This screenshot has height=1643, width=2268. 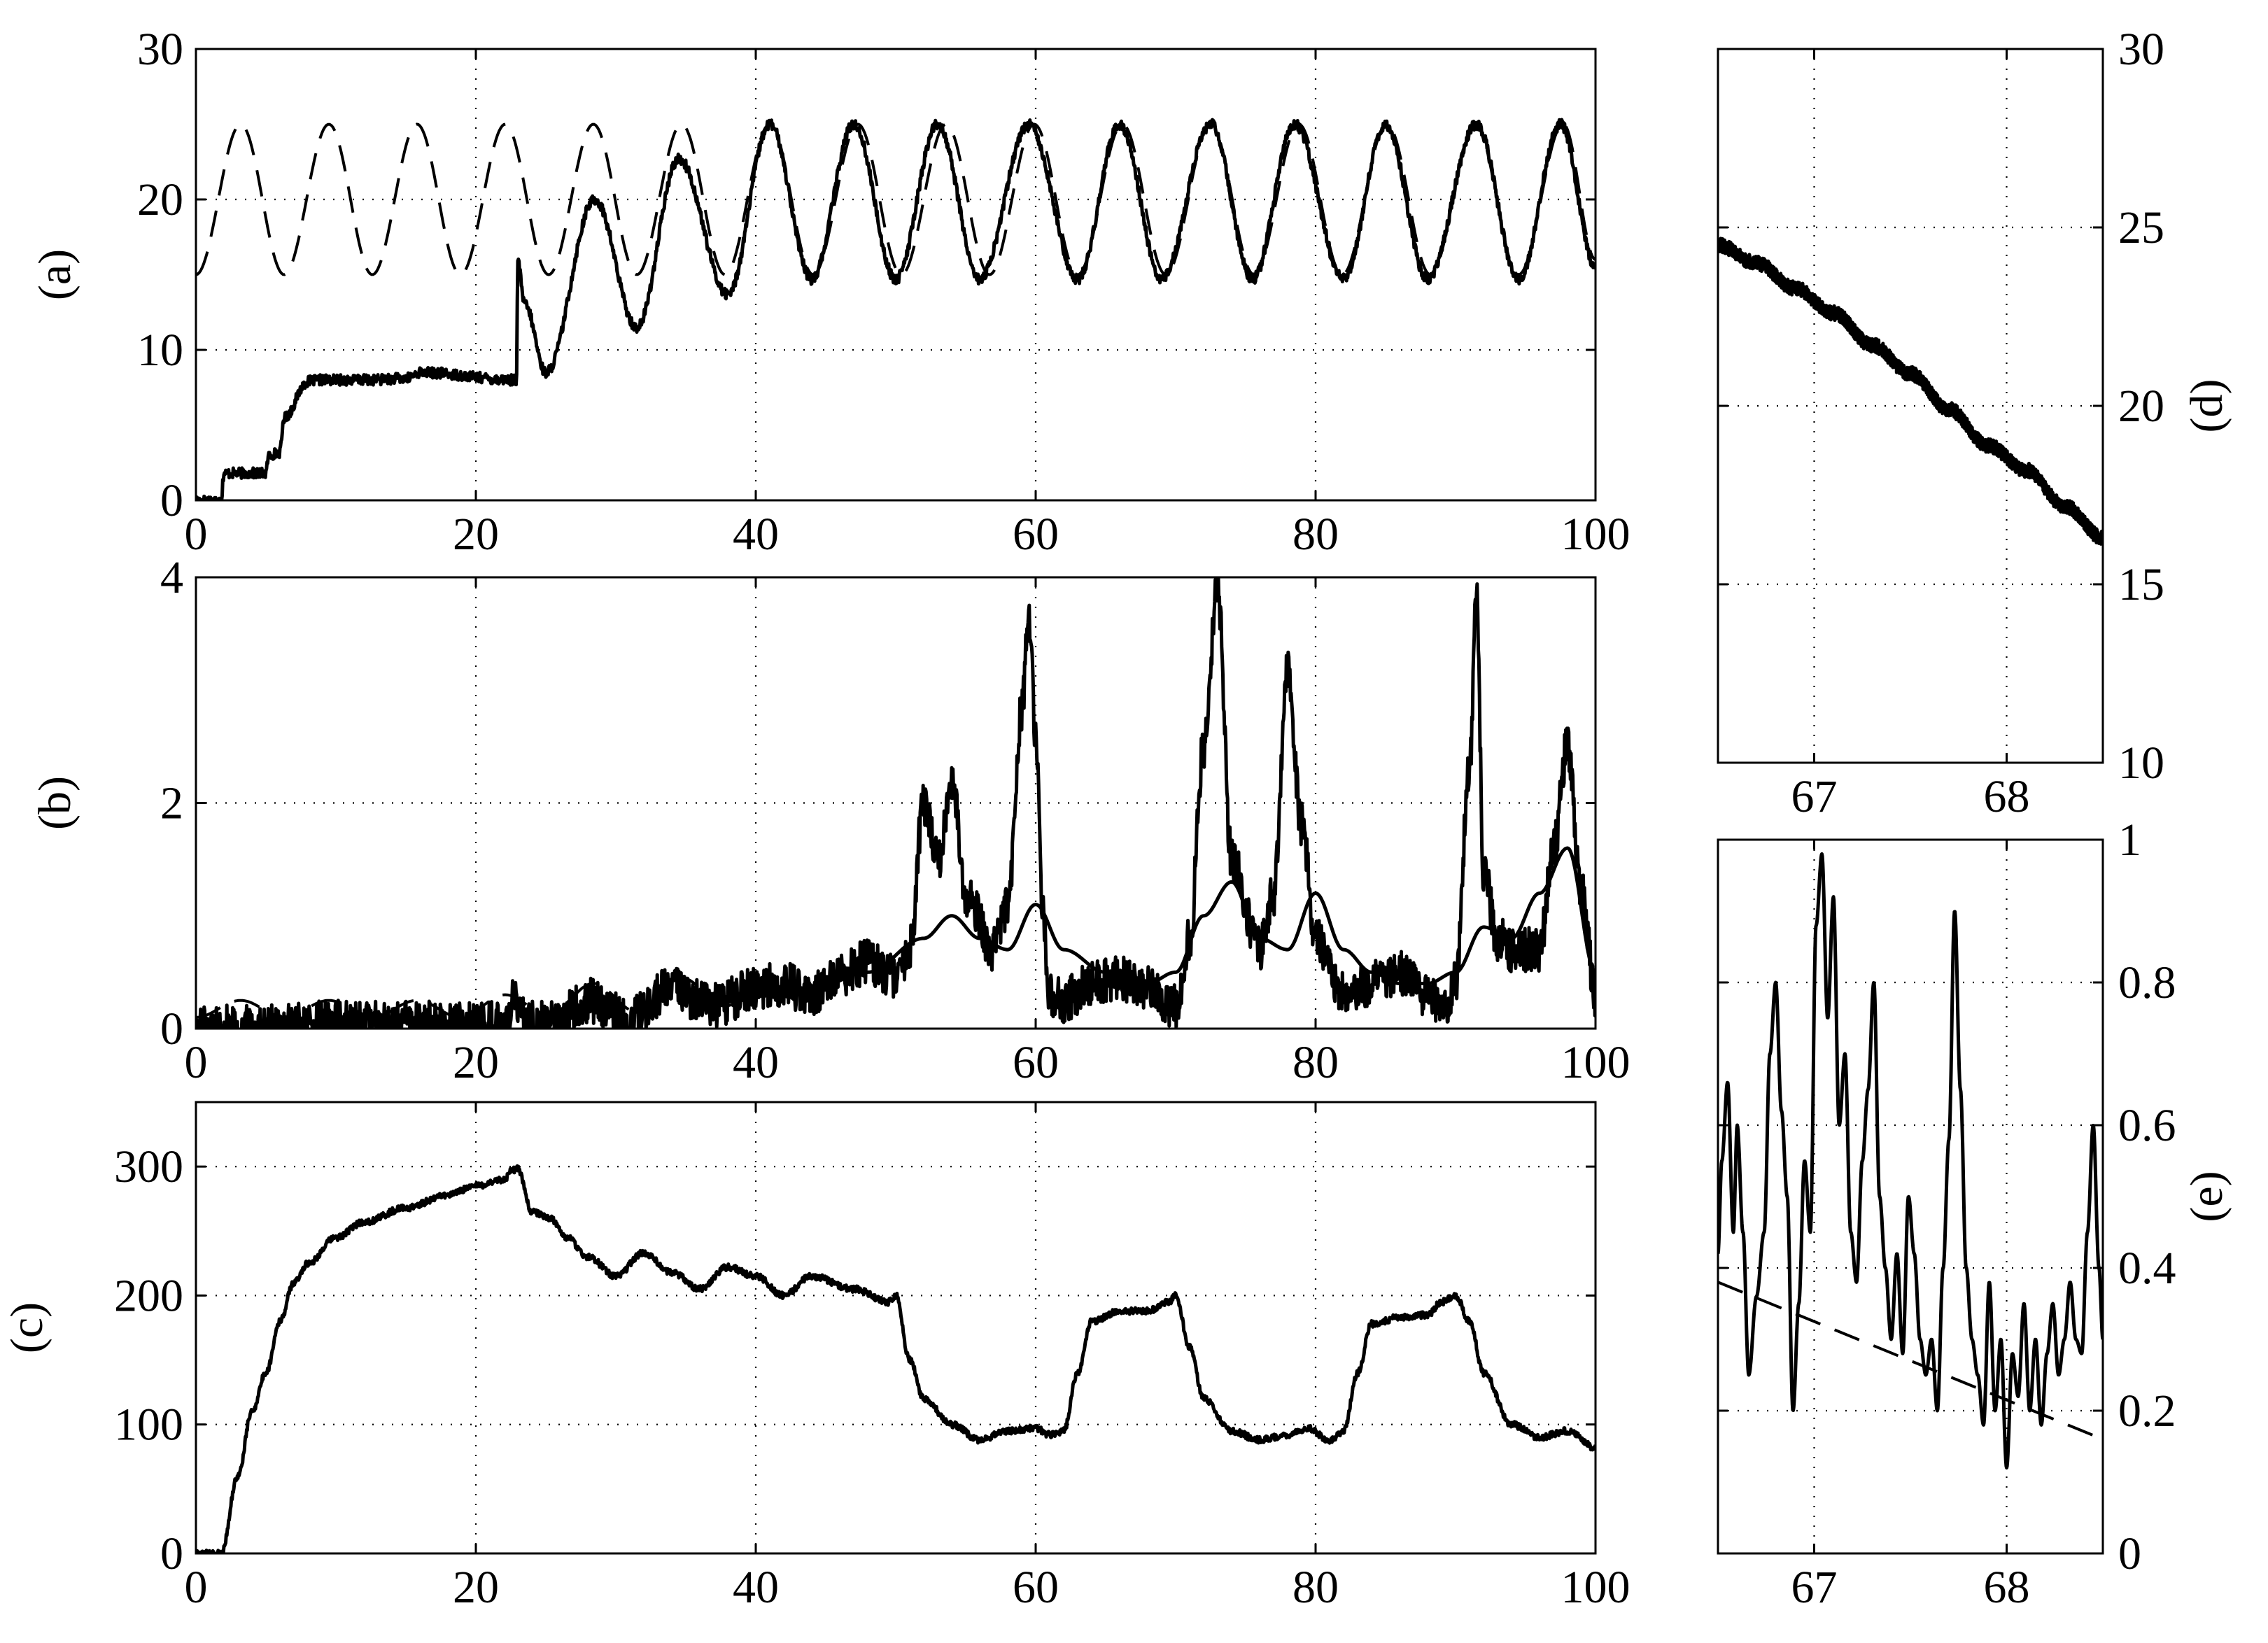 What do you see at coordinates (171, 804) in the screenshot?
I see `y-tick-label: 2` at bounding box center [171, 804].